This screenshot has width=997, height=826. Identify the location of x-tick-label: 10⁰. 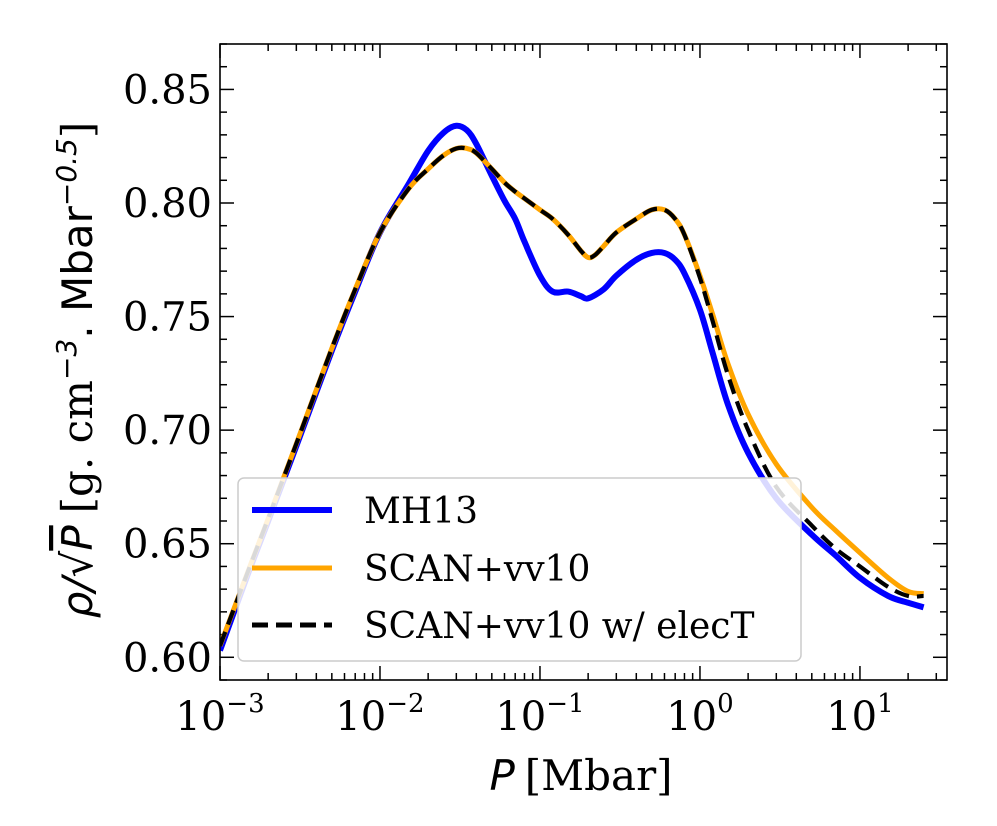
(699, 714).